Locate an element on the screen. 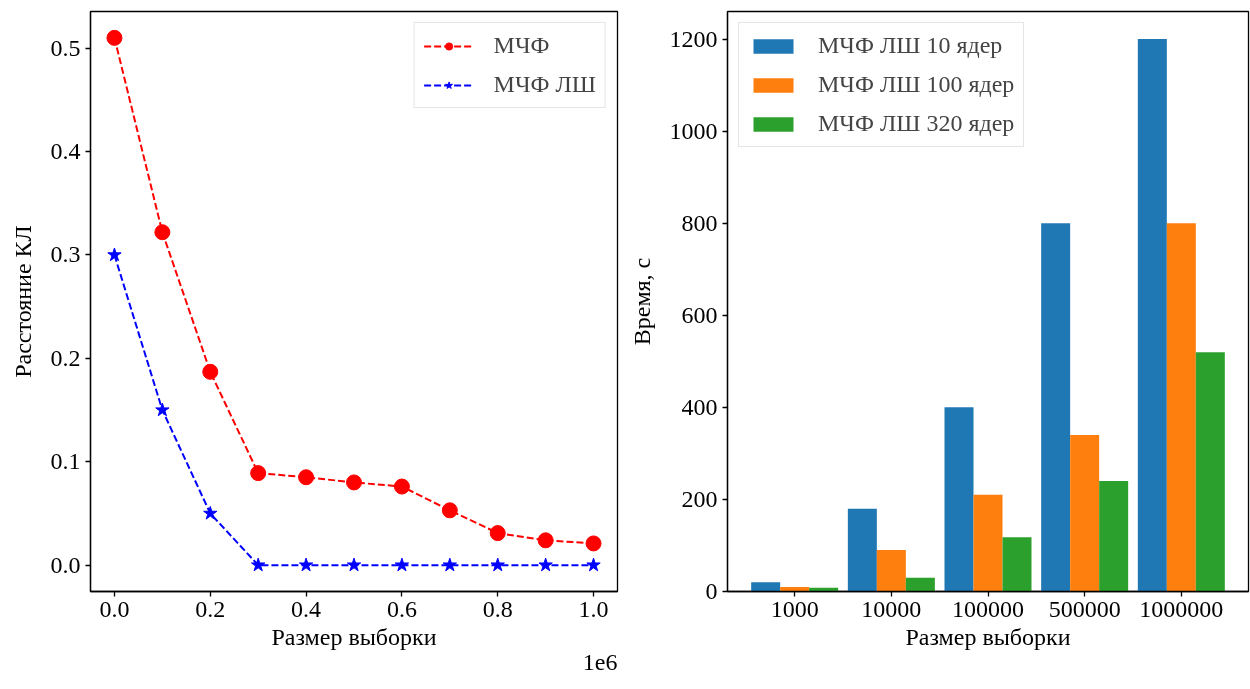 Image resolution: width=1250 pixels, height=689 pixels. legend-label: МЧФ ЛШ 10 ядер is located at coordinates (910, 45).